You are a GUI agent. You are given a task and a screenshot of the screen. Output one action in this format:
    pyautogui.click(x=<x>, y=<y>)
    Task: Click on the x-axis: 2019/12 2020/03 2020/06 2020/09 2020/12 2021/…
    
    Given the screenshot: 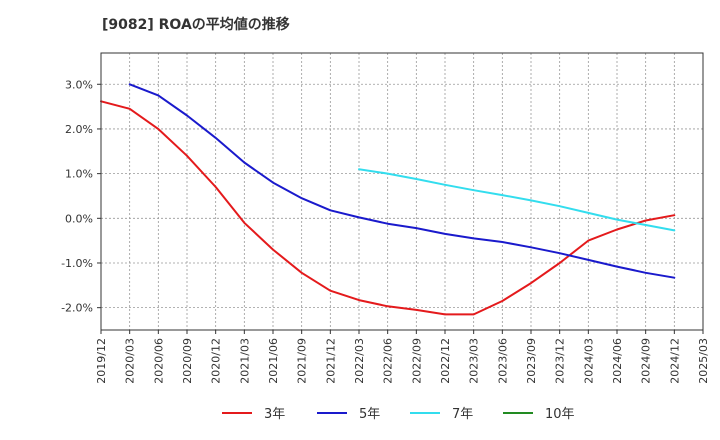 What is the action you would take?
    pyautogui.click(x=402, y=357)
    